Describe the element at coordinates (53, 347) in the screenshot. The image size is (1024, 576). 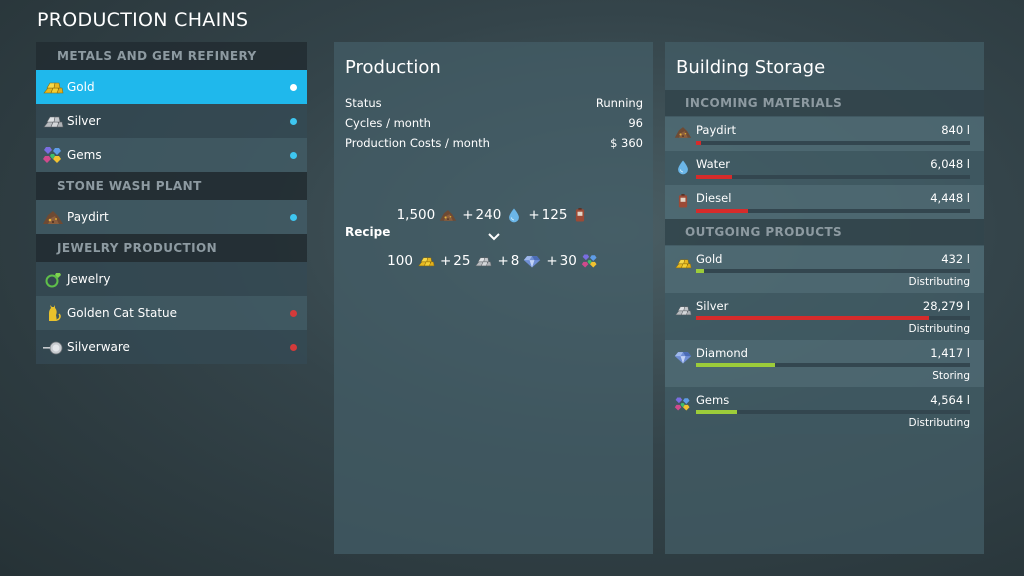
I see `silverware-icon` at that location.